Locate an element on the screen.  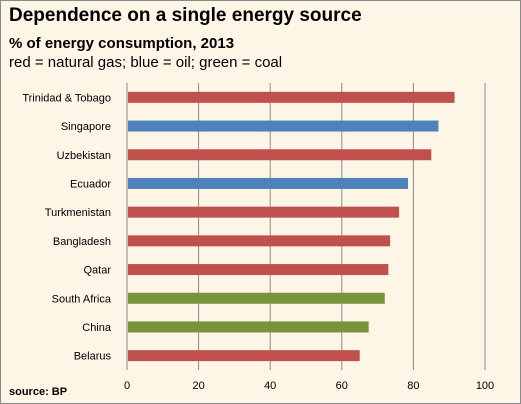
category-label: China is located at coordinates (97, 328).